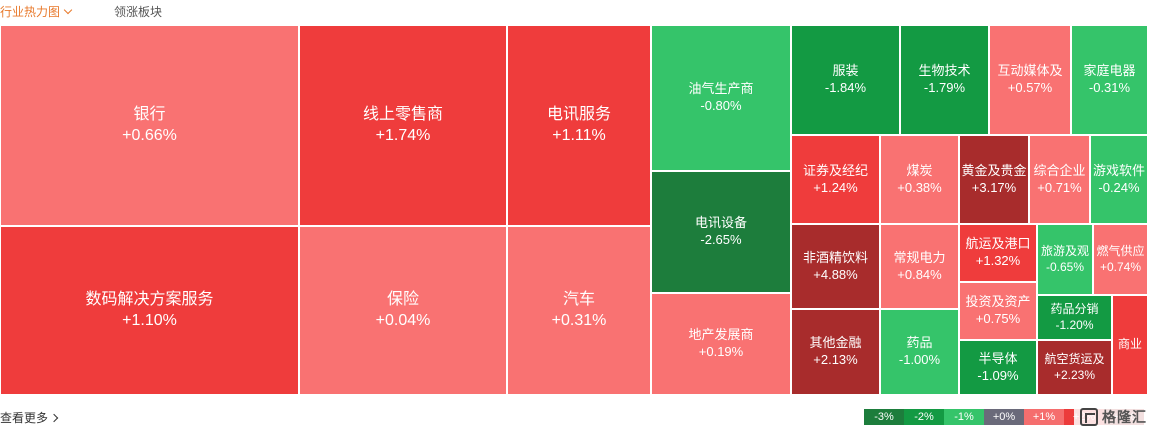 Image resolution: width=1155 pixels, height=436 pixels. What do you see at coordinates (835, 359) in the screenshot?
I see `sector-change: +2.13%` at bounding box center [835, 359].